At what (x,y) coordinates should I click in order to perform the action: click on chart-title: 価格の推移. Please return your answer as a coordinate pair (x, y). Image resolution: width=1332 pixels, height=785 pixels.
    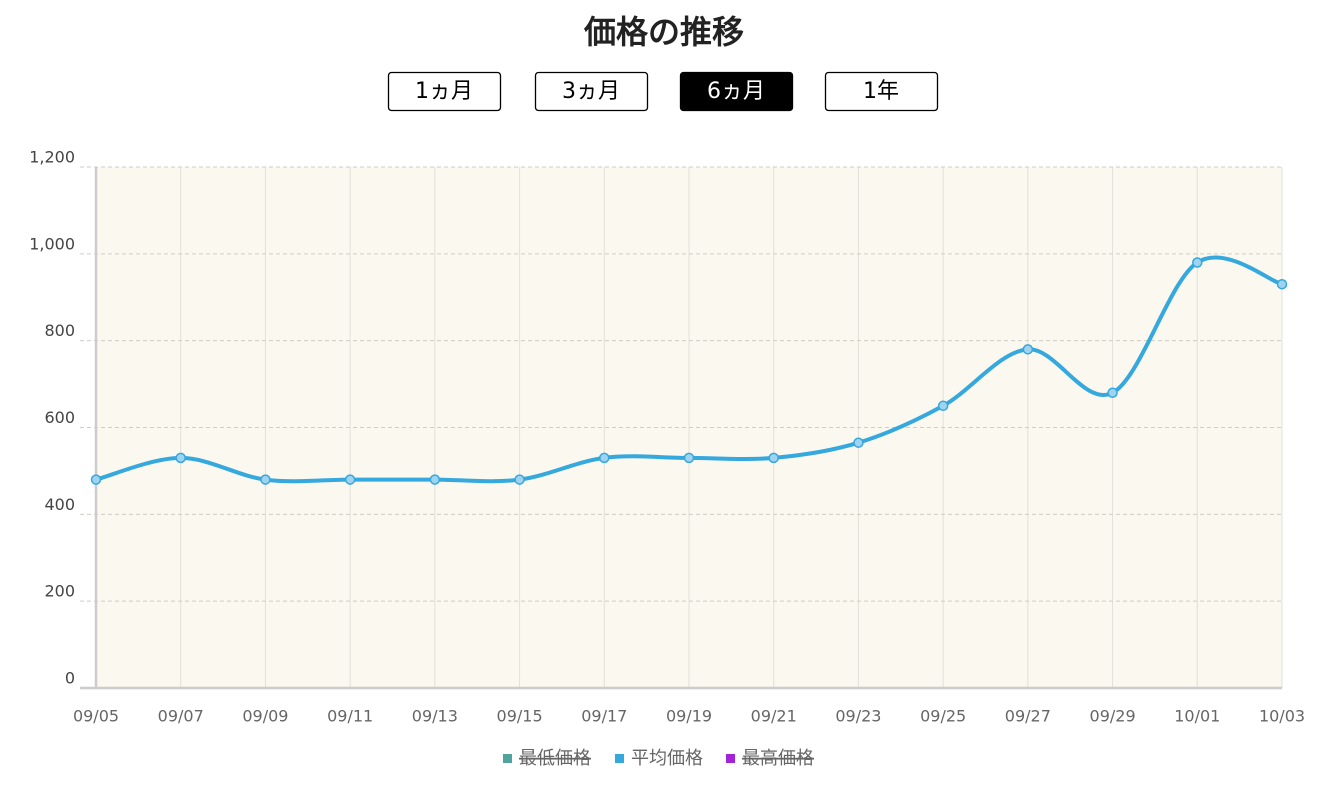
    Looking at the image, I should click on (663, 32).